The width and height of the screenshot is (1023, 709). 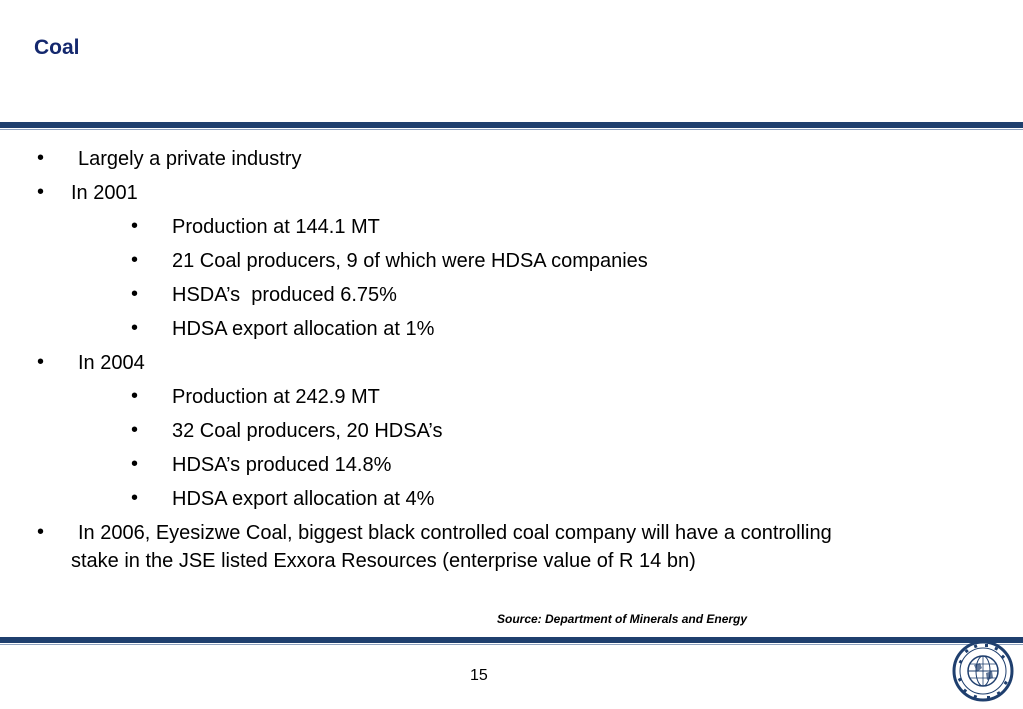 I want to click on bullet-in-2004: In 2004, so click(x=111, y=363).